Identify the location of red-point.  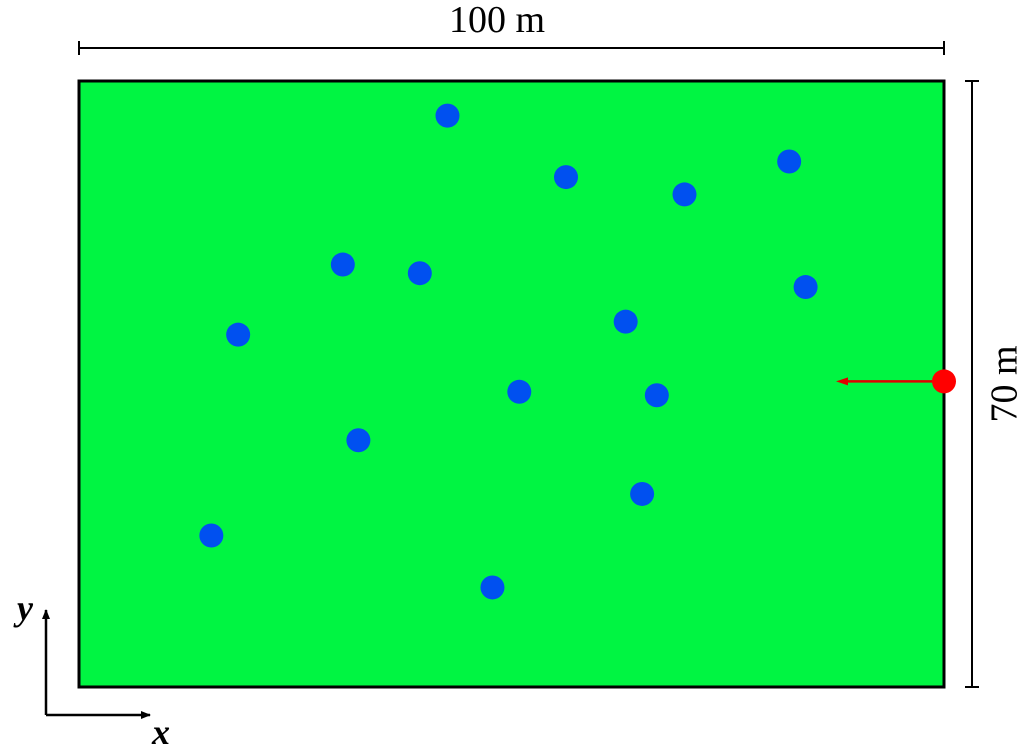
(944, 381).